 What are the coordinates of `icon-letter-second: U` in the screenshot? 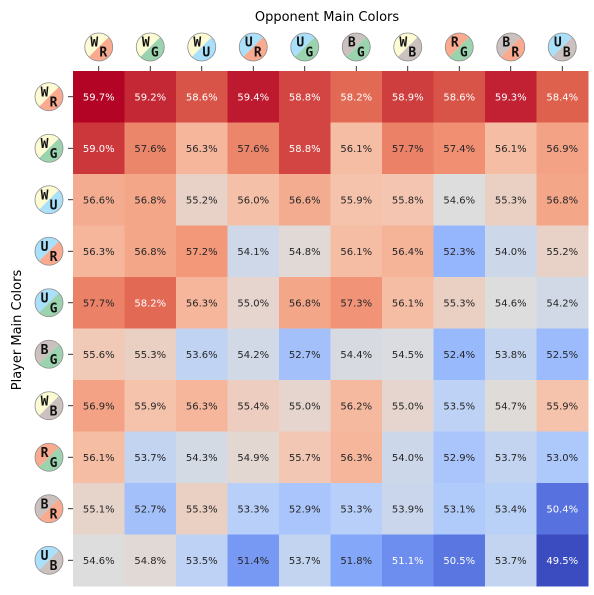 It's located at (54, 205).